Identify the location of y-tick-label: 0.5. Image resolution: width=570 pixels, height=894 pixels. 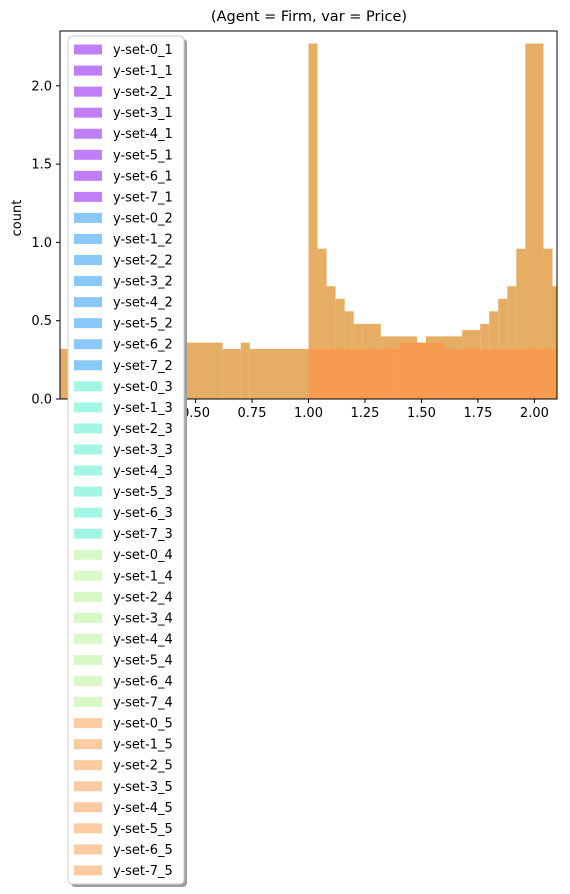
(41, 321).